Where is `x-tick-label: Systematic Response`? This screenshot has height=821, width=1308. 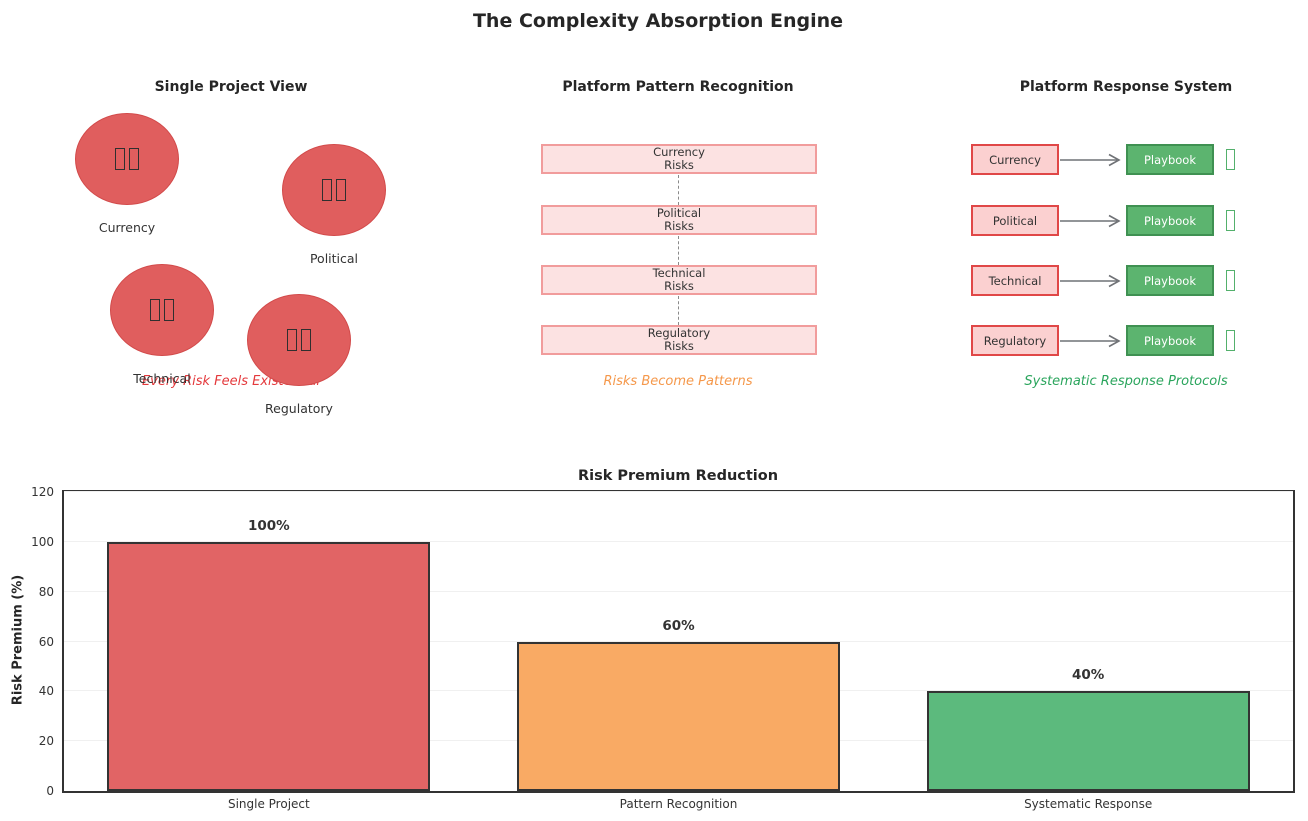
x-tick-label: Systematic Response is located at coordinates (1088, 804).